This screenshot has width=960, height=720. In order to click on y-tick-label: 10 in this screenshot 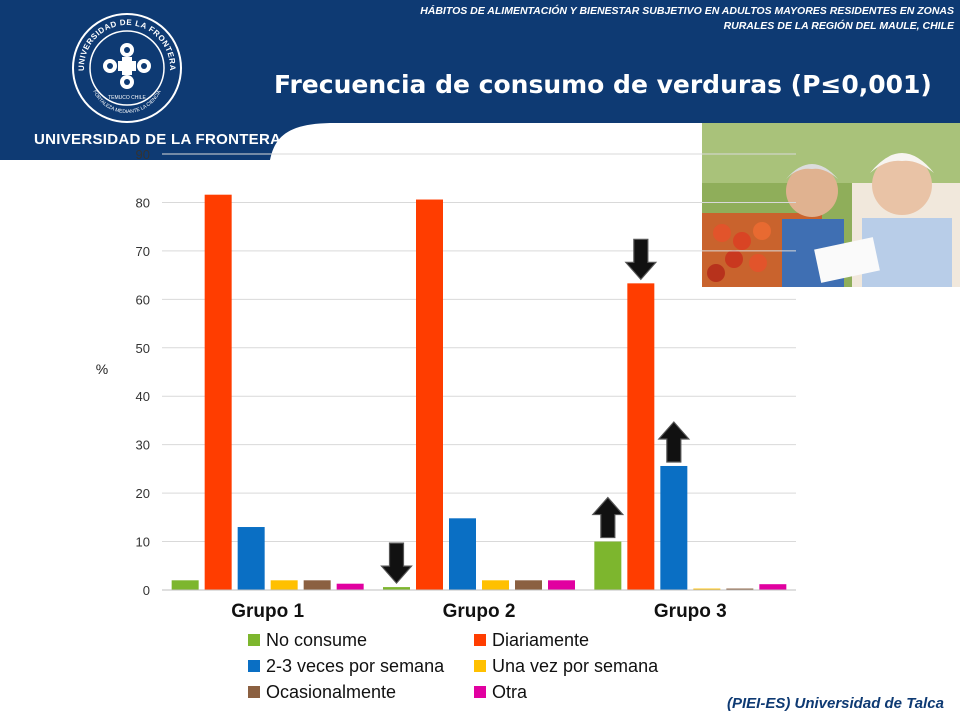, I will do `click(143, 542)`.